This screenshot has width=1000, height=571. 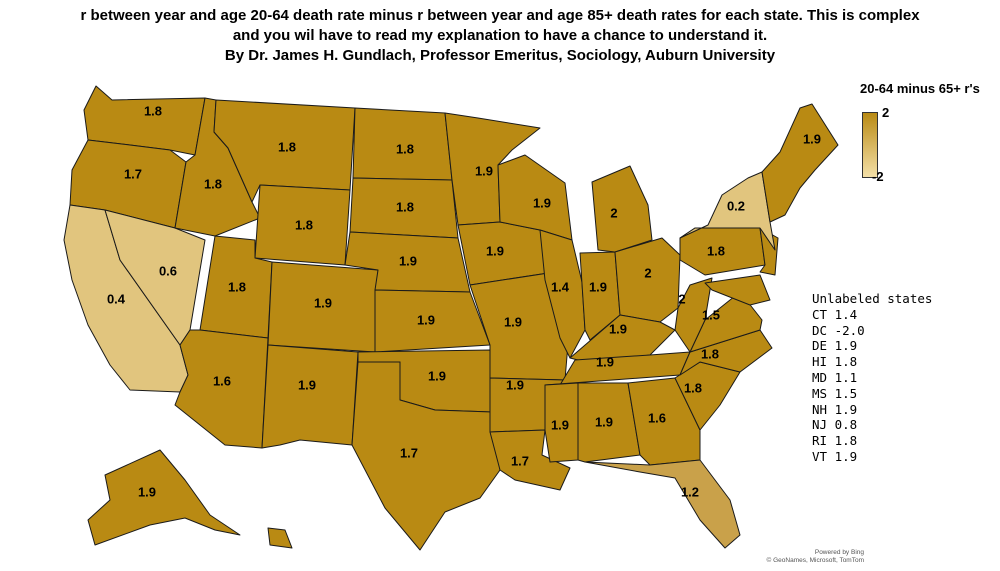 I want to click on state-value-ms: 1.9, so click(x=560, y=424).